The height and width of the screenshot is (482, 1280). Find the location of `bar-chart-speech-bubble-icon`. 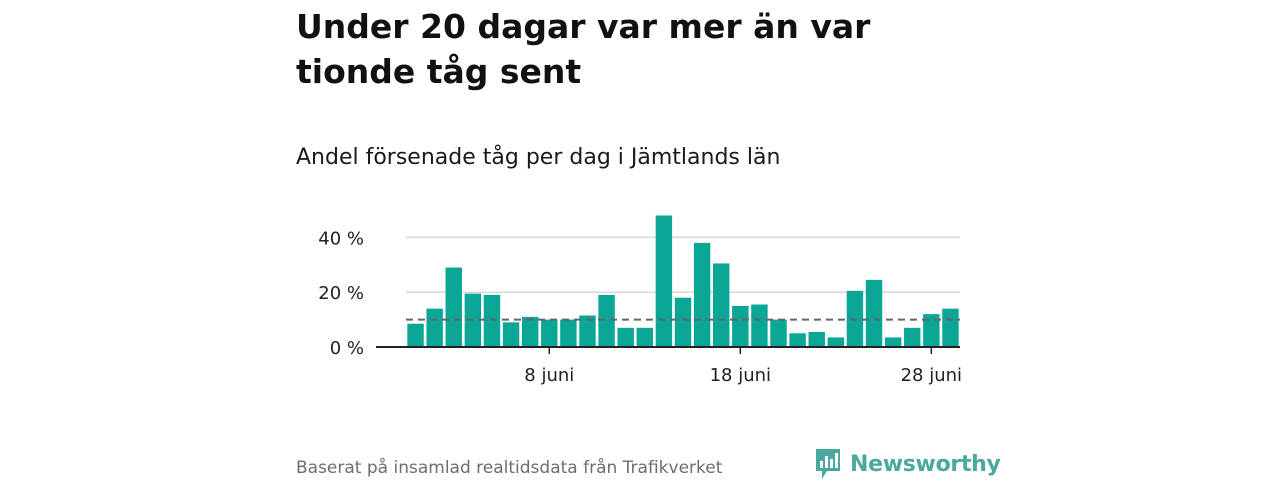

bar-chart-speech-bubble-icon is located at coordinates (828, 464).